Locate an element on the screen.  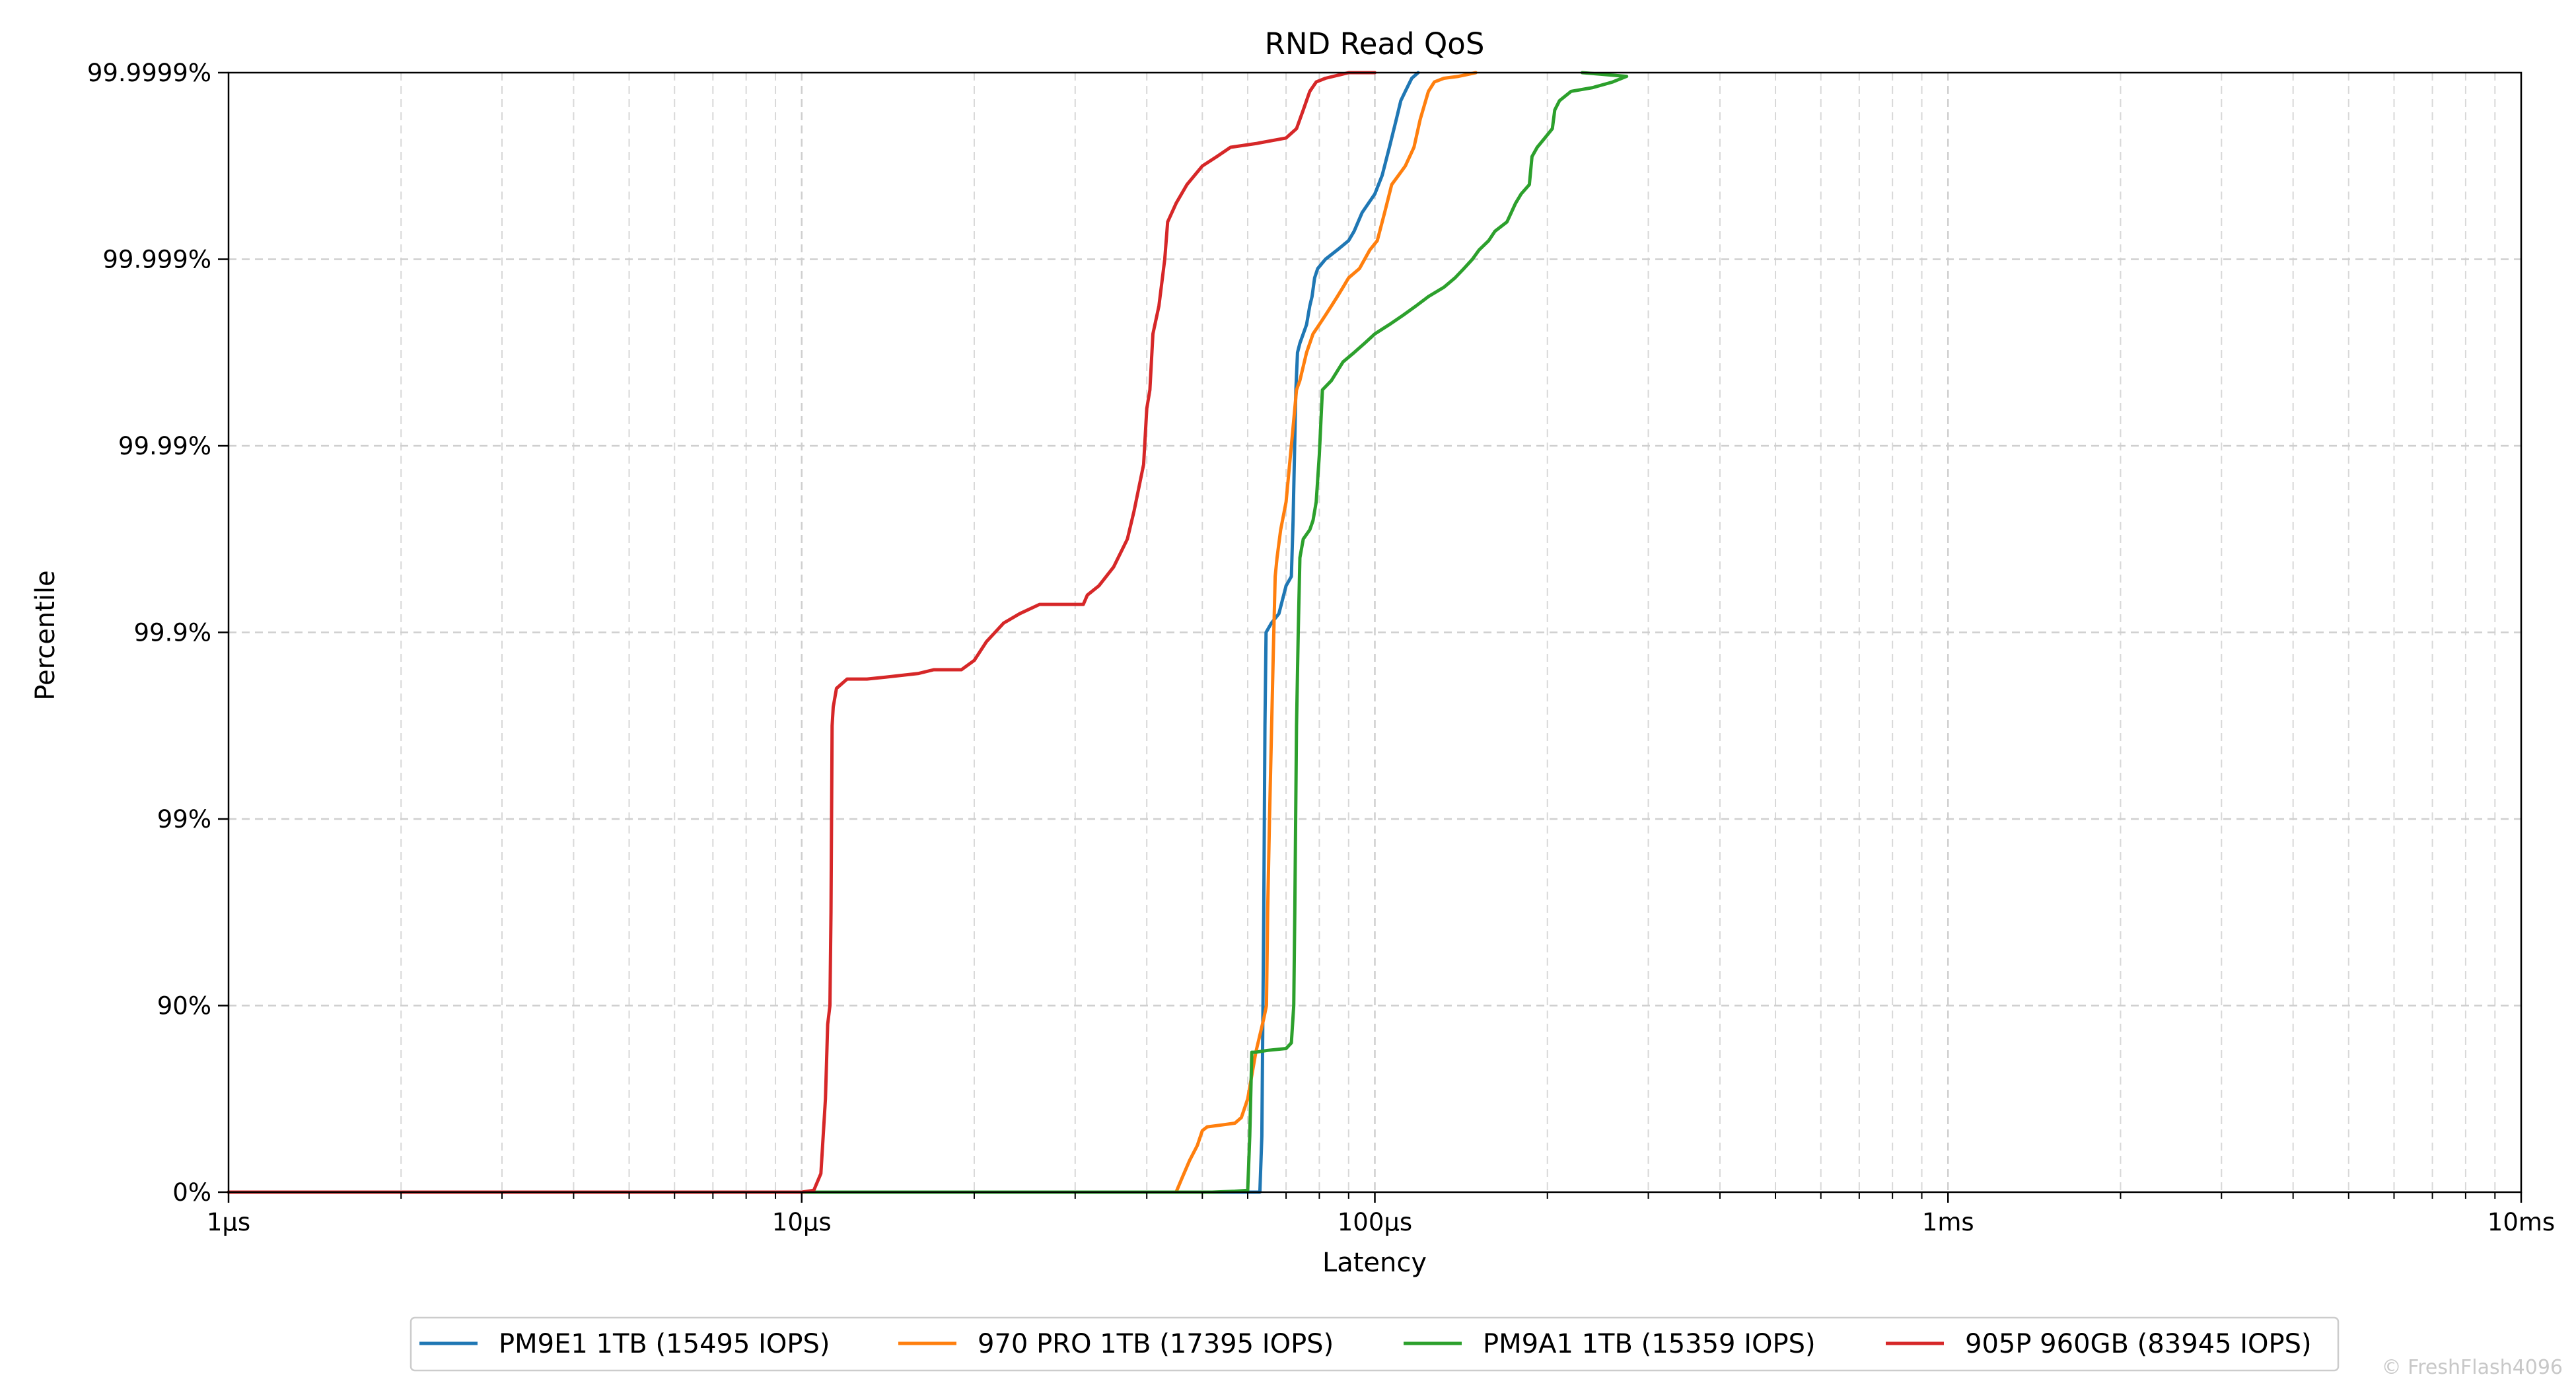
y-axis-ticks: 0% 90% 99% 99.9% 99.99% 99.999% 99.9999% is located at coordinates (158, 633).